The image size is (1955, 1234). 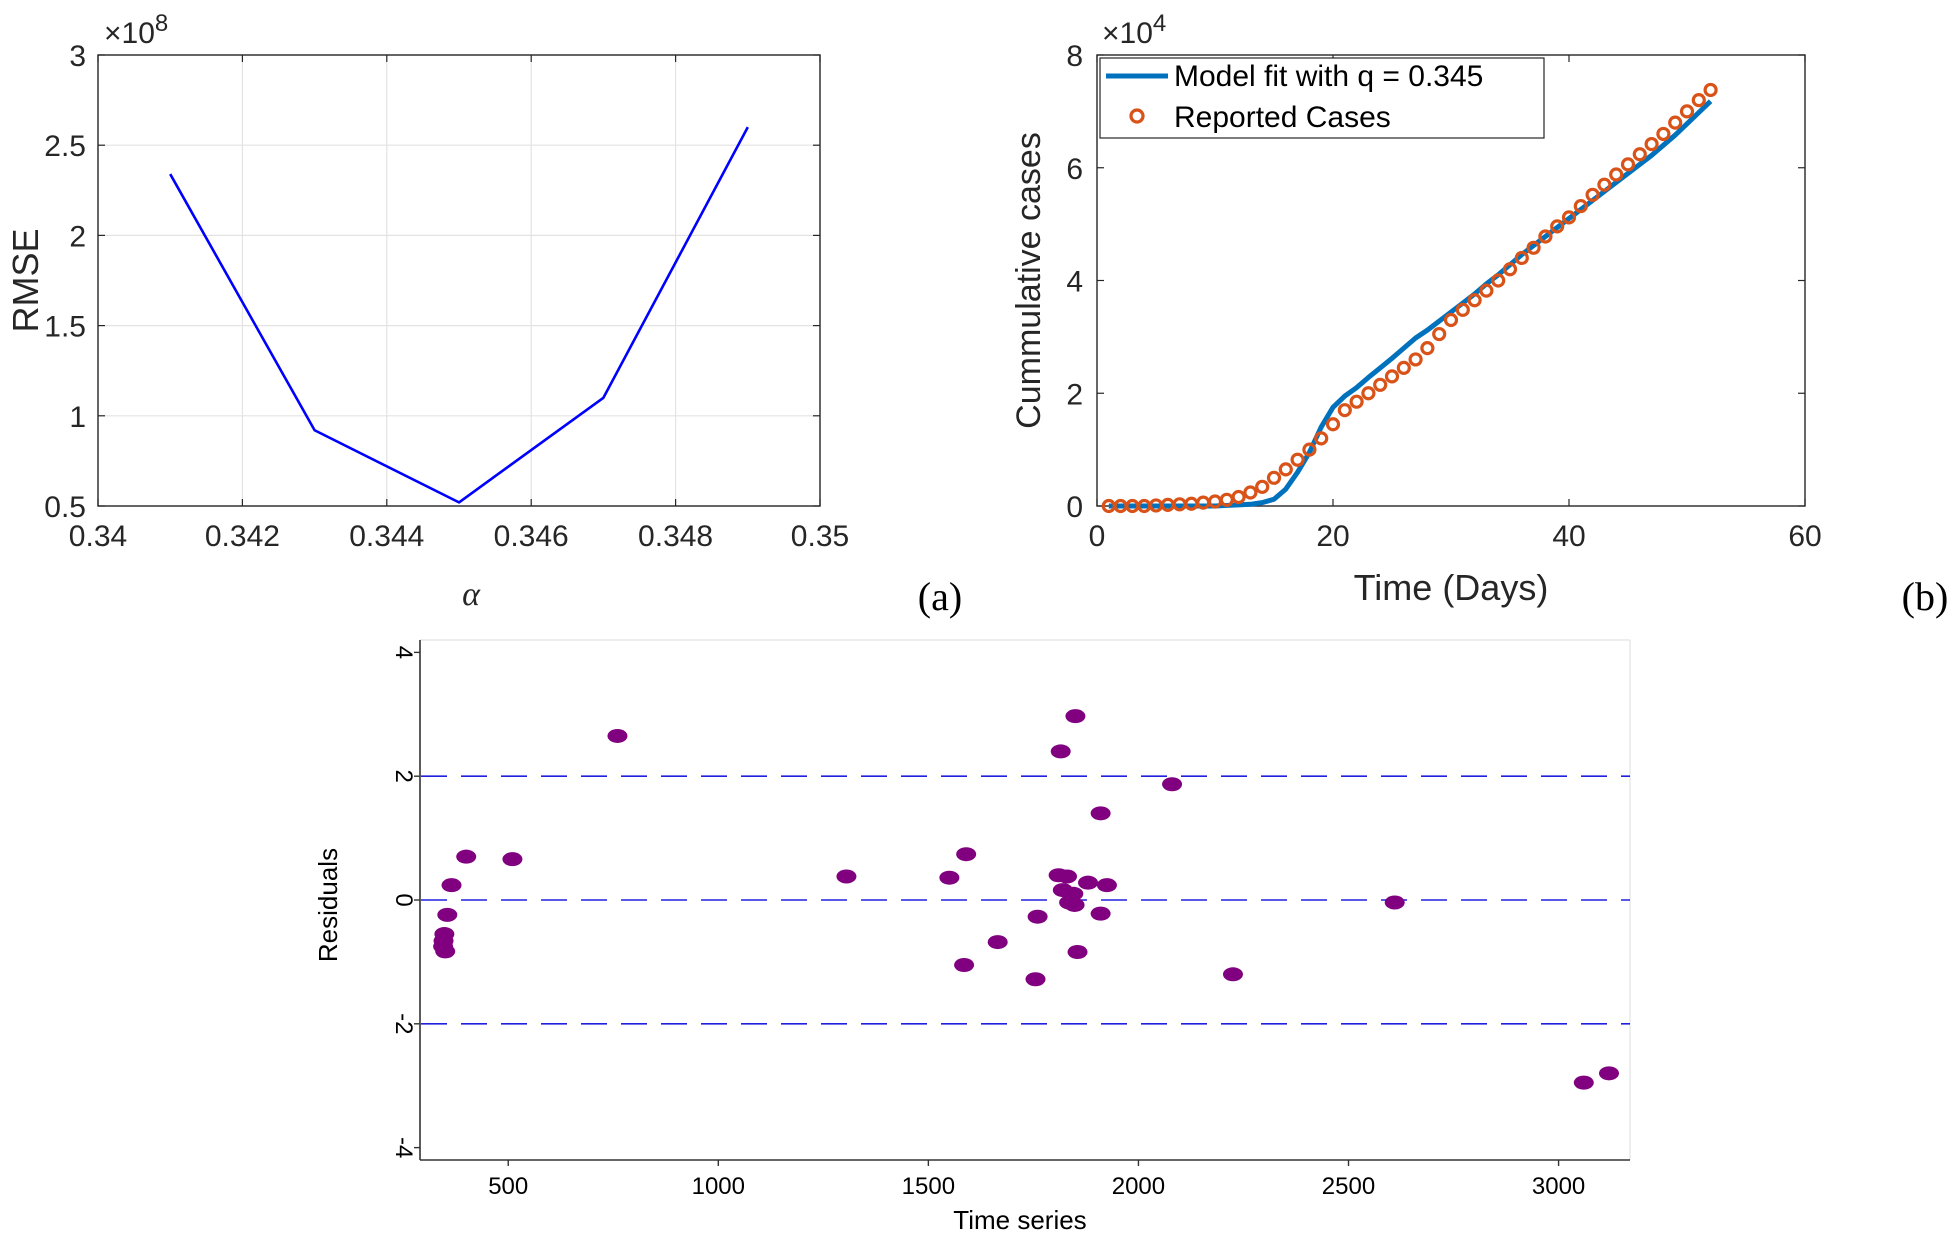 I want to click on y-tick-label: 8, so click(x=1074, y=56).